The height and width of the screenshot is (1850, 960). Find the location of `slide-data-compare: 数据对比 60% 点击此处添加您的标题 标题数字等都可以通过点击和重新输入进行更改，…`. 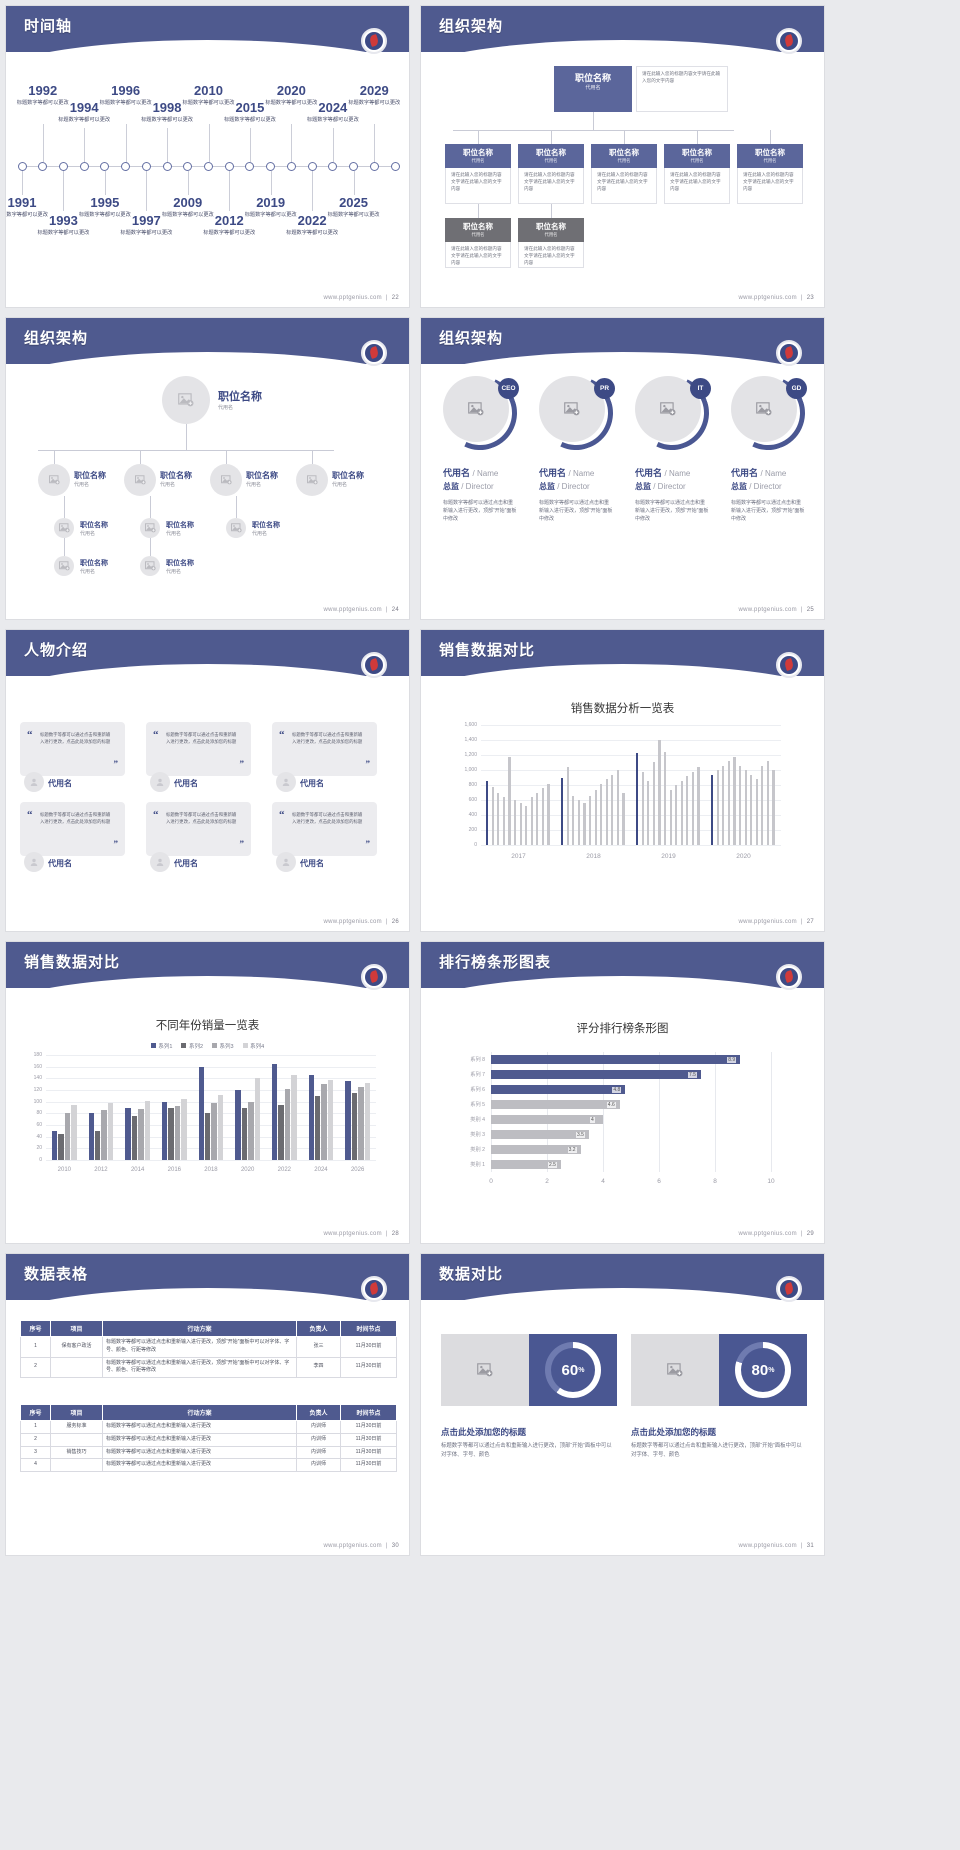

slide-data-compare: 数据对比 60% 点击此处添加您的标题 标题数字等都可以通过点击和重新输入进行更改，… is located at coordinates (622, 1404).